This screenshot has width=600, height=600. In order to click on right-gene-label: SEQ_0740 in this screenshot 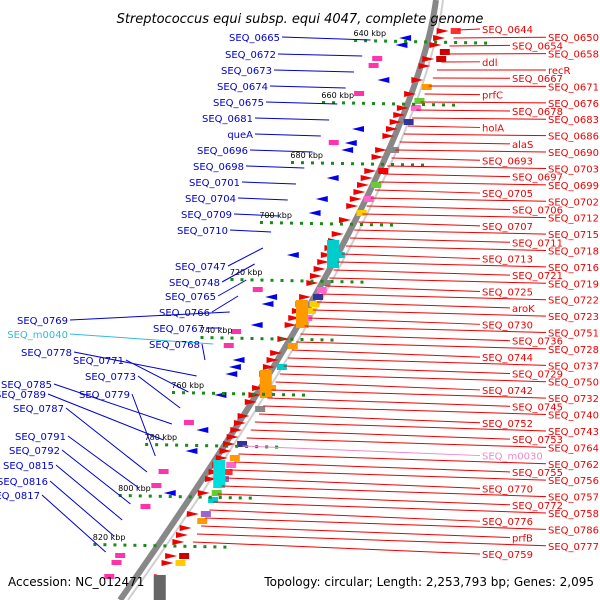, I will do `click(573, 416)`.